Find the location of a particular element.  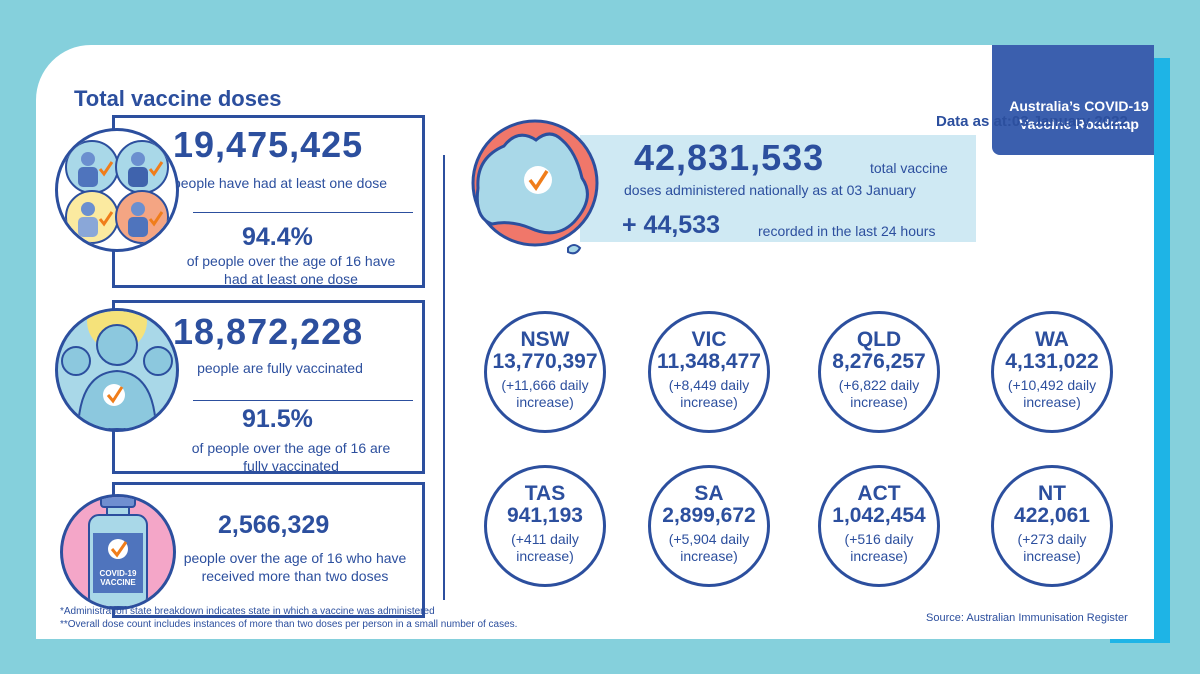

state-circle-vic: VIC 11,348,477 (+8,449 daily increase) is located at coordinates (709, 372).